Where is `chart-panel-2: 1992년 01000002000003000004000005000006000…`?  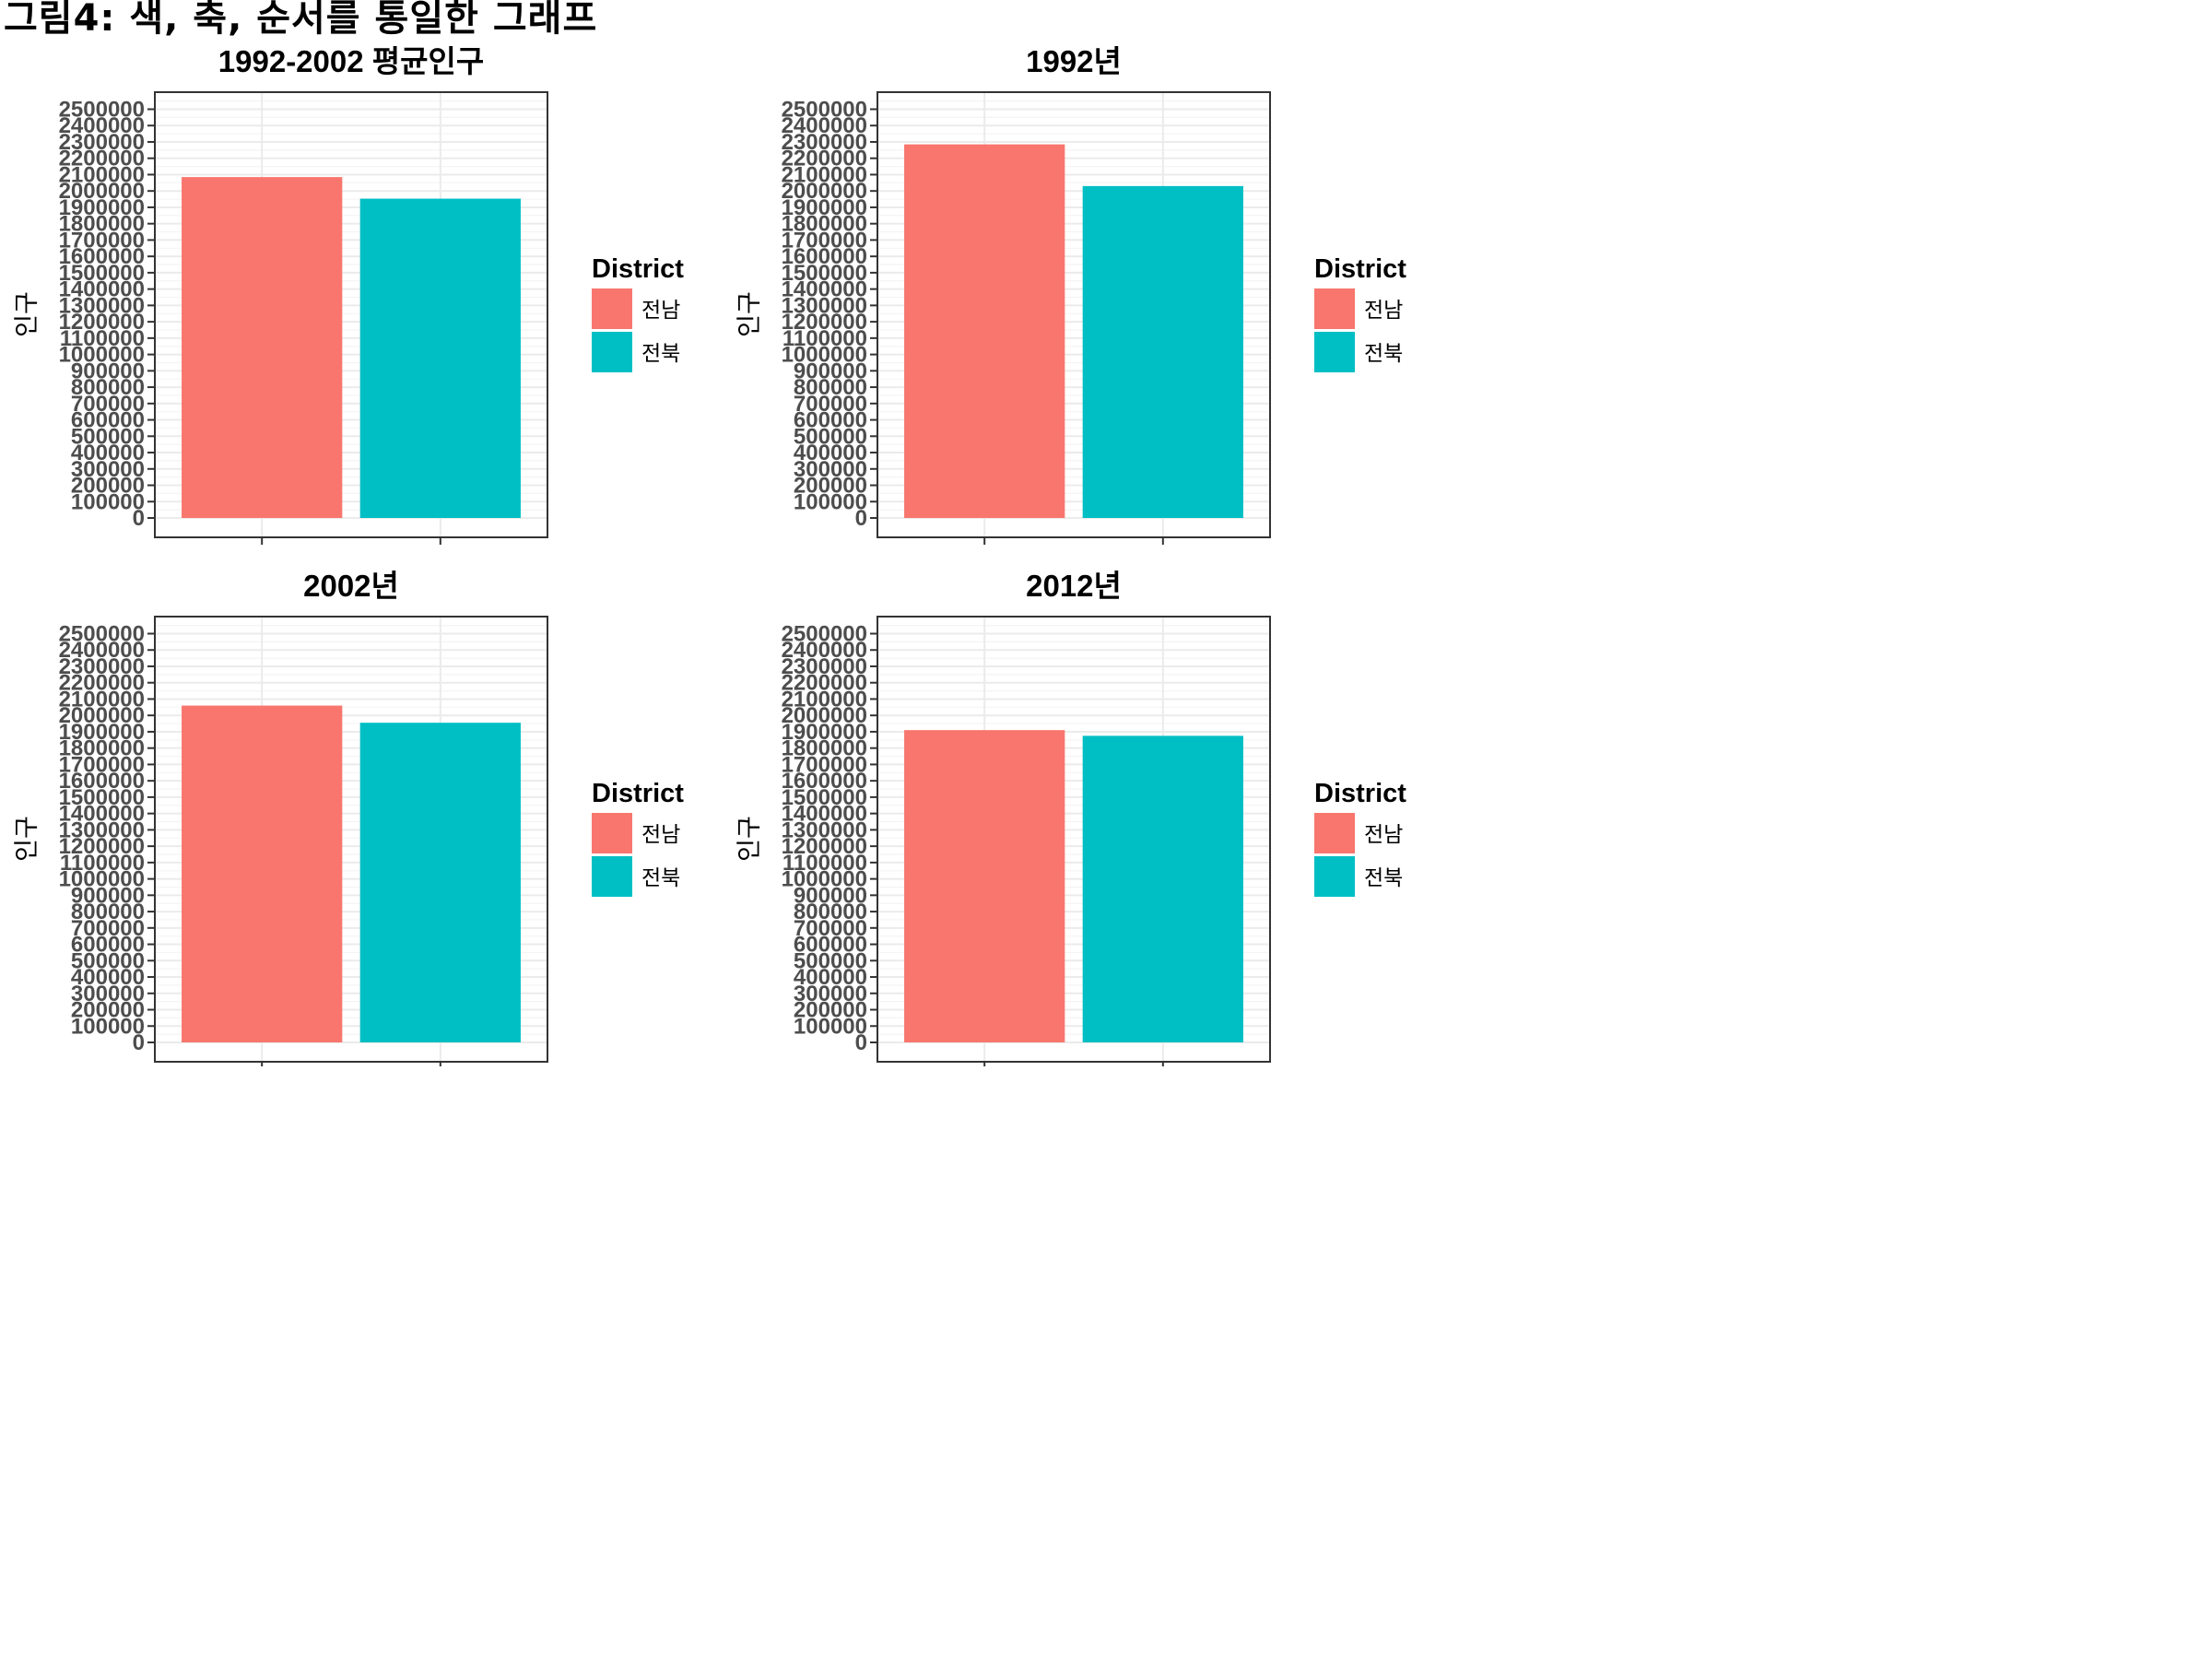 chart-panel-2: 1992년 01000002000003000004000005000006000… is located at coordinates (1070, 294).